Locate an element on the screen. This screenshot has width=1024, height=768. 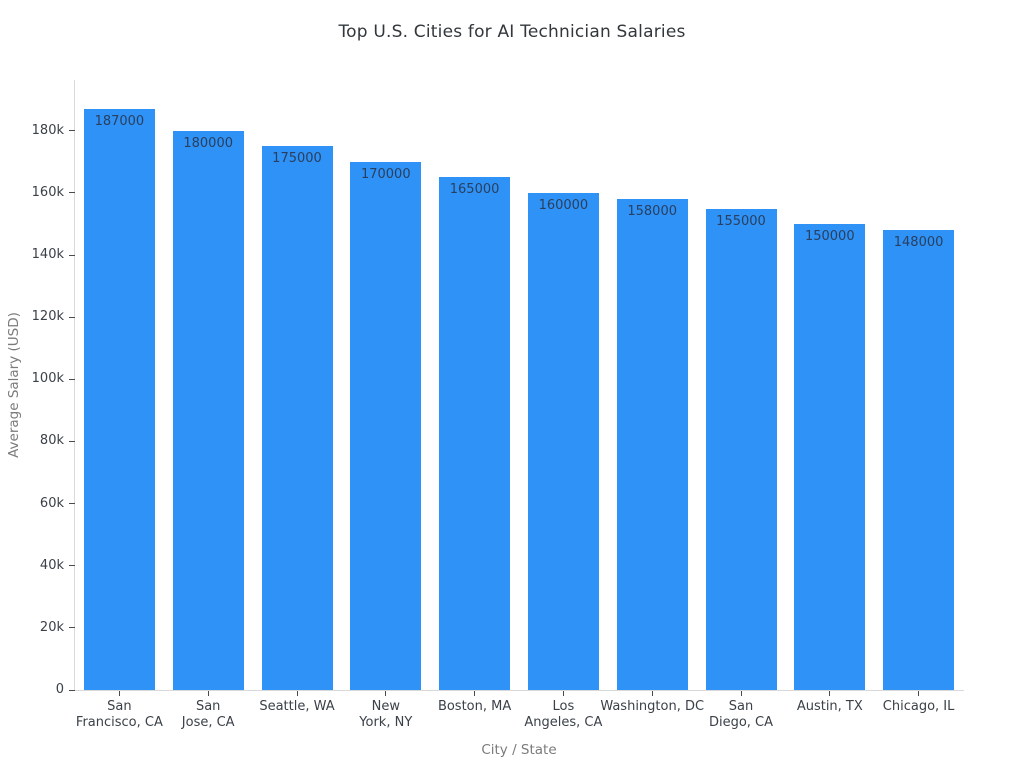
bar: 155000 is located at coordinates (741, 449).